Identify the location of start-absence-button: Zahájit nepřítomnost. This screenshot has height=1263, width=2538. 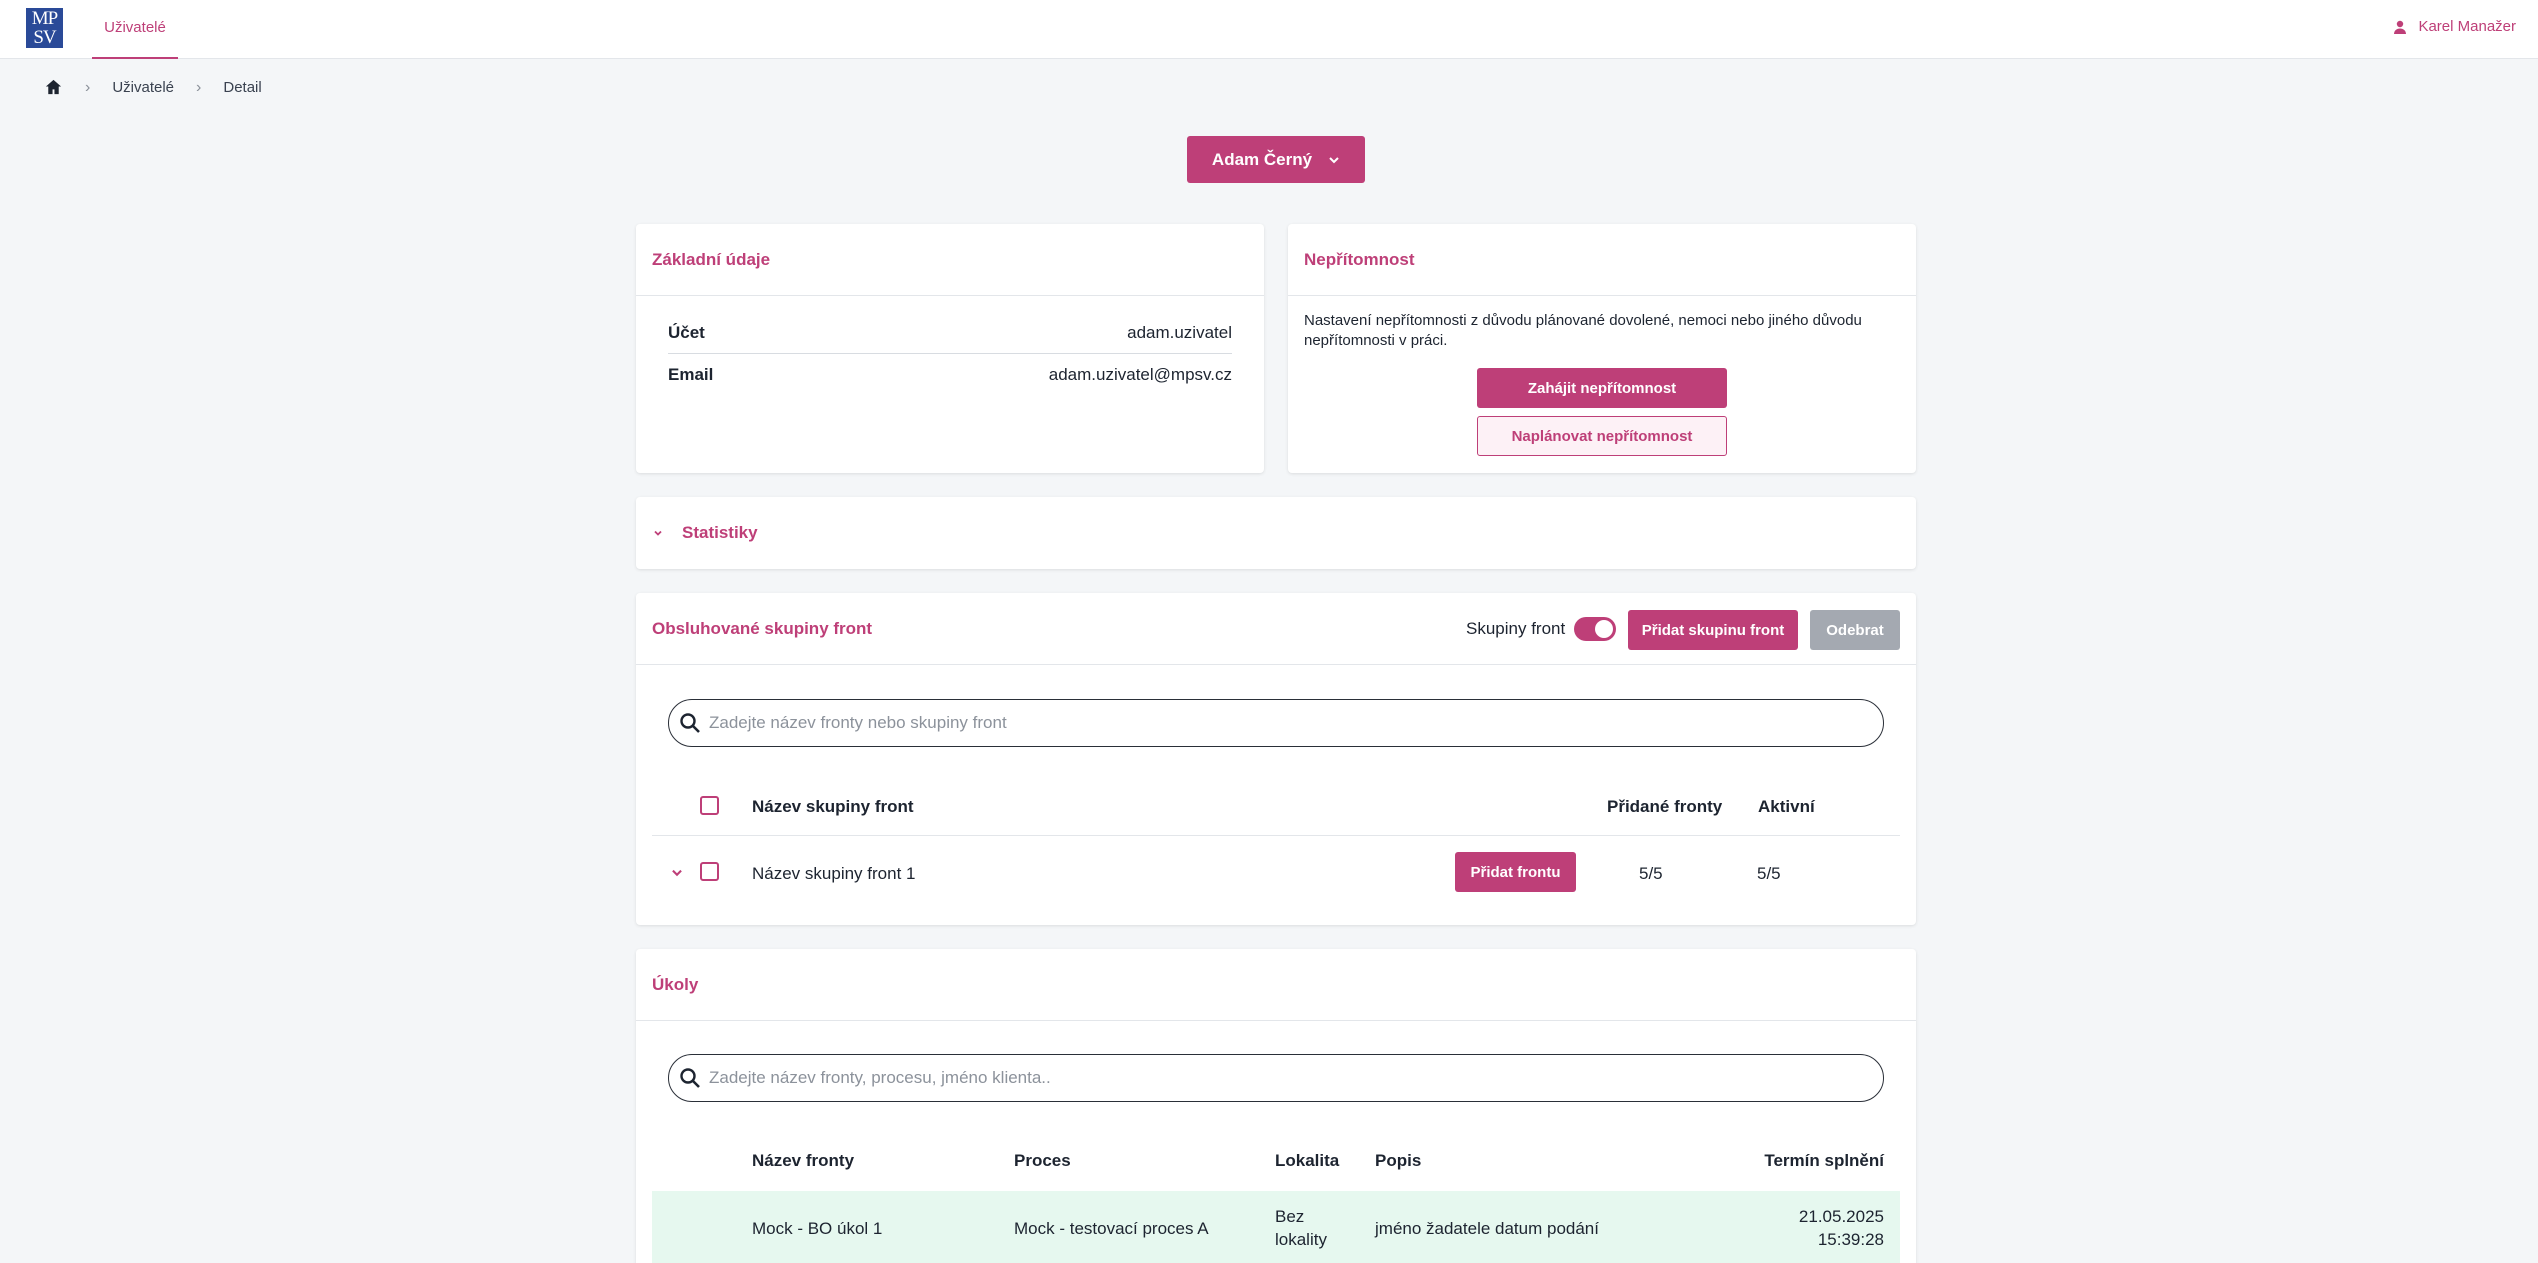
(1602, 388).